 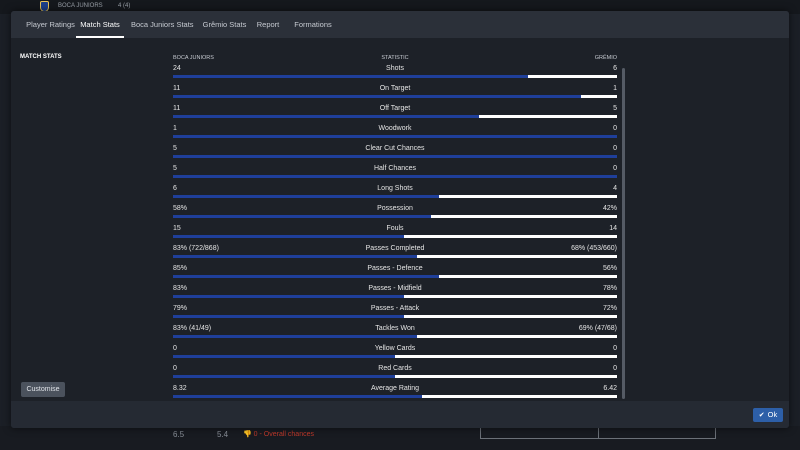 What do you see at coordinates (179, 434) in the screenshot?
I see `background-rating-1: 6.5` at bounding box center [179, 434].